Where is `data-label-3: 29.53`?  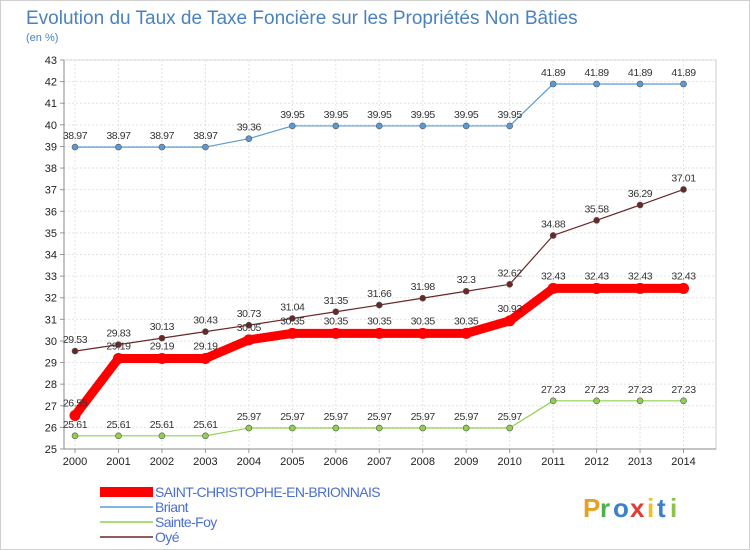
data-label-3: 29.53 is located at coordinates (75, 340).